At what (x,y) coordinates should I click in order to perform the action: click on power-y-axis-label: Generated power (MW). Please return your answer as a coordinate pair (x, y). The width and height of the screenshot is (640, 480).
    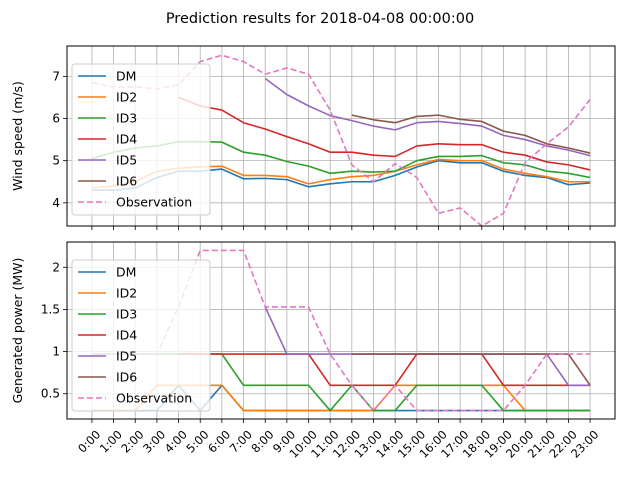
    Looking at the image, I should click on (17, 331).